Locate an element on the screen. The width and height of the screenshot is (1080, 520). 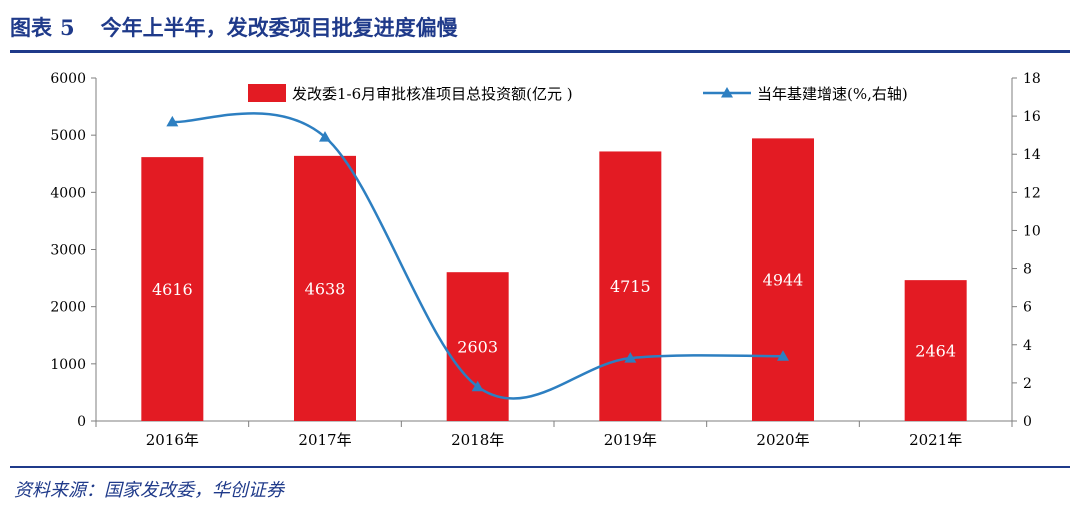
left-tick-label: 5000 is located at coordinates (68, 136).